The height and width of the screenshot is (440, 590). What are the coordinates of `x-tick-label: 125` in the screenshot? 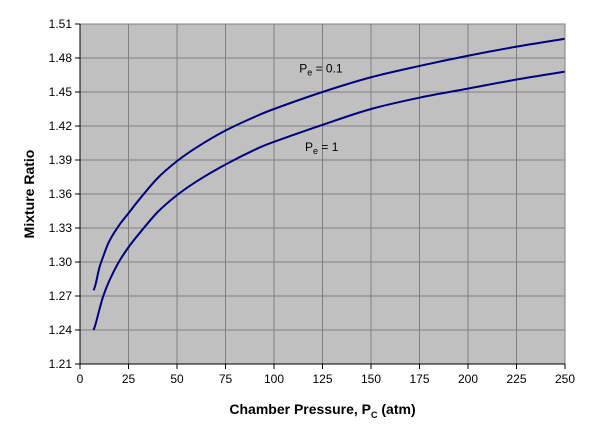 It's located at (322, 379).